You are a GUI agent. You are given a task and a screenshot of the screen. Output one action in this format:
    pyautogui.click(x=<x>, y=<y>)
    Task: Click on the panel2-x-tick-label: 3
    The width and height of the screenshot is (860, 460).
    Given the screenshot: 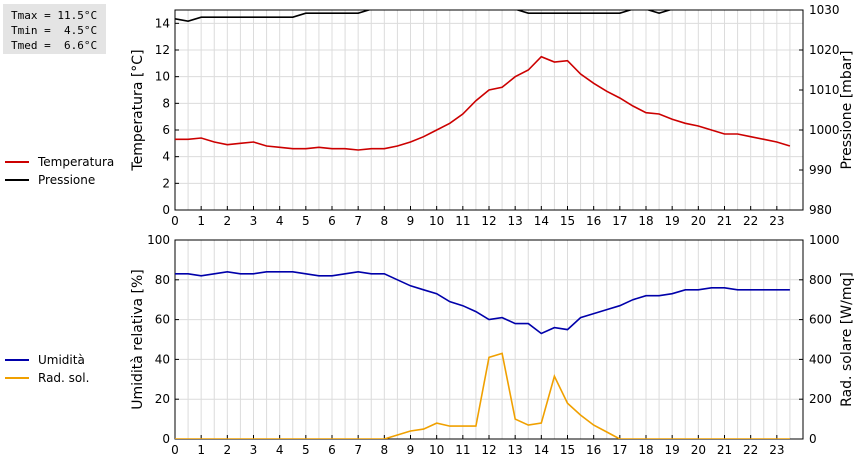 What is the action you would take?
    pyautogui.click(x=254, y=450)
    